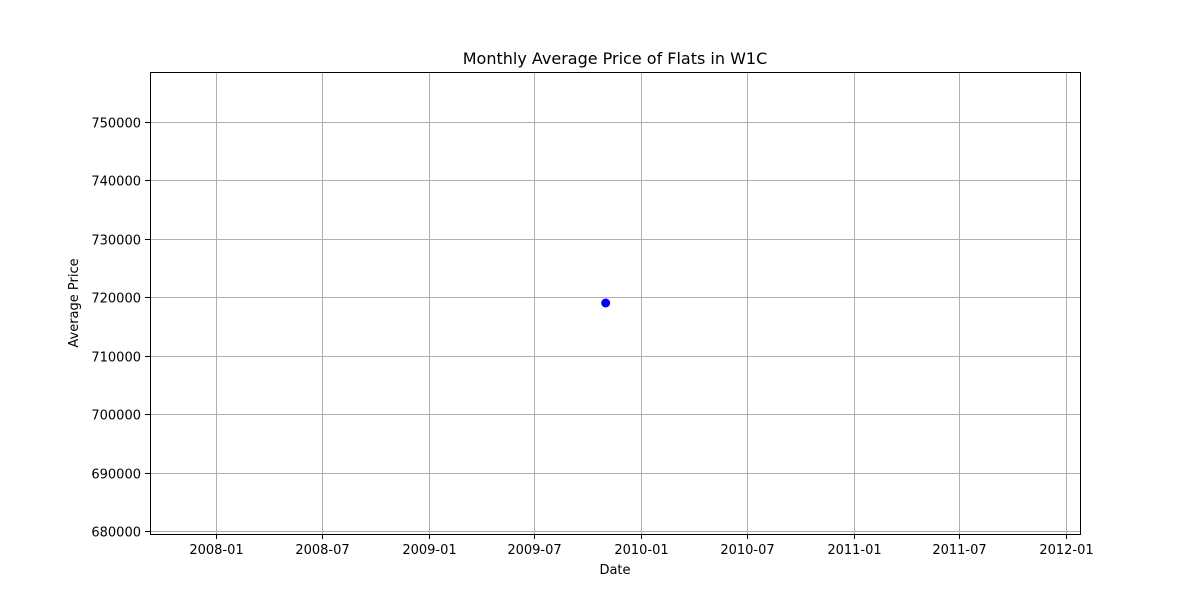  What do you see at coordinates (216, 550) in the screenshot?
I see `x-tick-label: 2008-01` at bounding box center [216, 550].